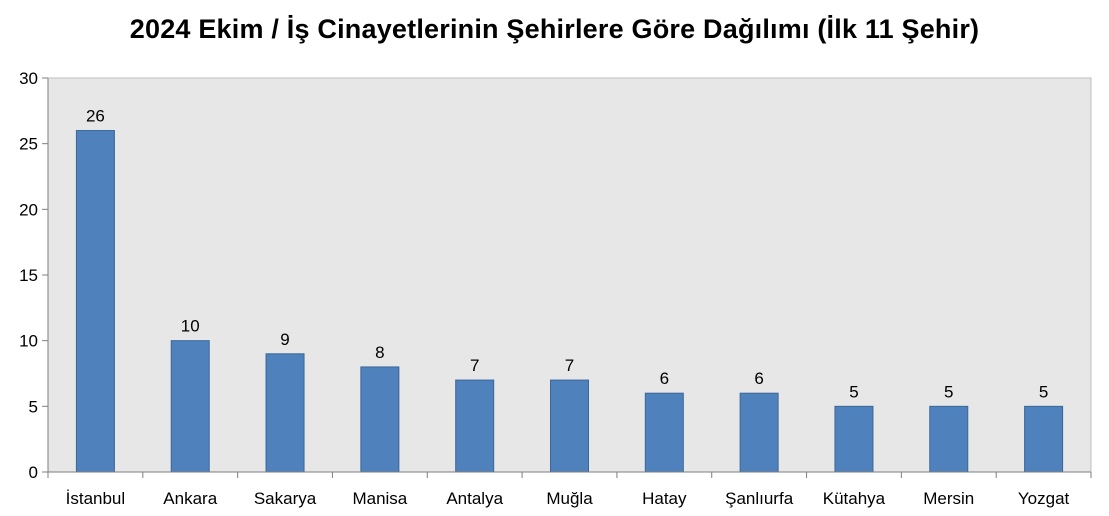  Describe the element at coordinates (33, 472) in the screenshot. I see `y-tick-label: 0` at that location.